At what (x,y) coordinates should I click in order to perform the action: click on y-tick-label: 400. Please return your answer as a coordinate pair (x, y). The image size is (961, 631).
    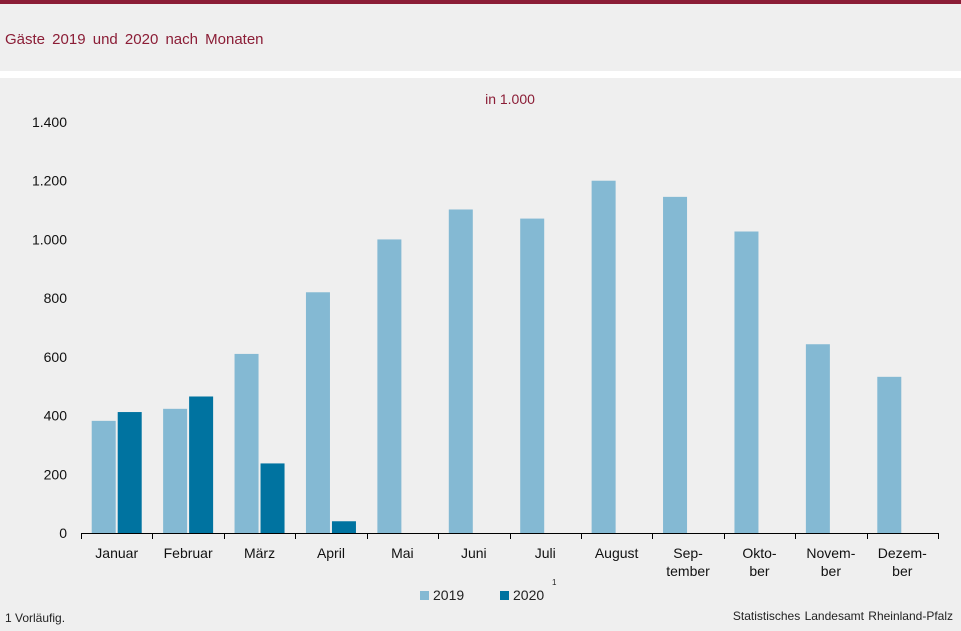
    Looking at the image, I should click on (56, 416).